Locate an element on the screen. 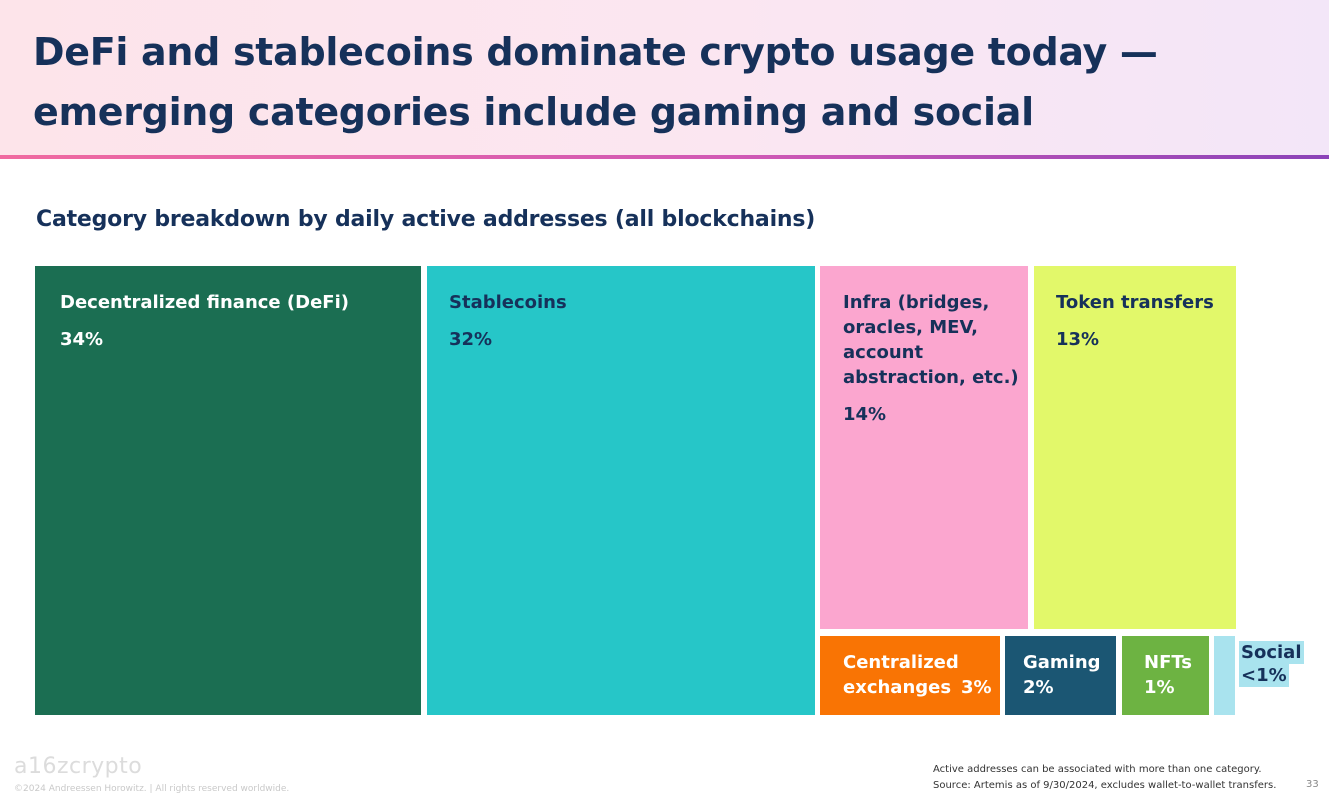 The height and width of the screenshot is (801, 1329). tile-nfts is located at coordinates (1165, 675).